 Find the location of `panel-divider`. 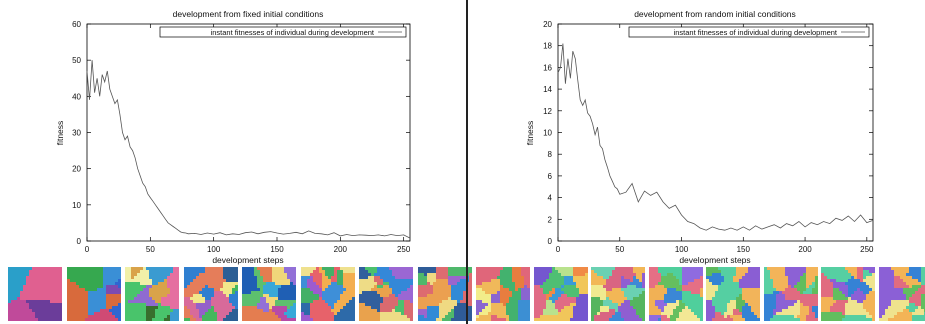

panel-divider is located at coordinates (467, 162).